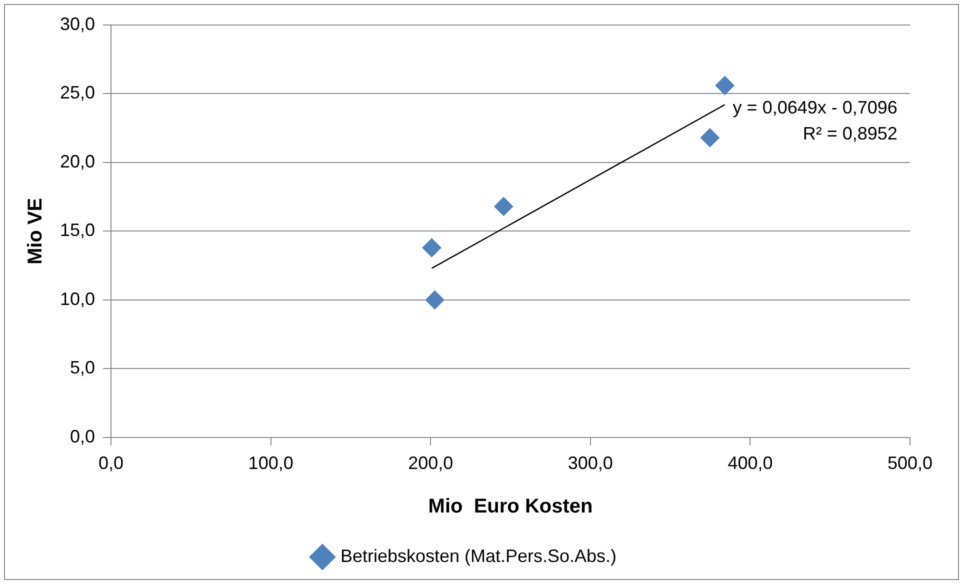 This screenshot has height=586, width=965. Describe the element at coordinates (431, 463) in the screenshot. I see `x-tick-label: 200,0` at that location.